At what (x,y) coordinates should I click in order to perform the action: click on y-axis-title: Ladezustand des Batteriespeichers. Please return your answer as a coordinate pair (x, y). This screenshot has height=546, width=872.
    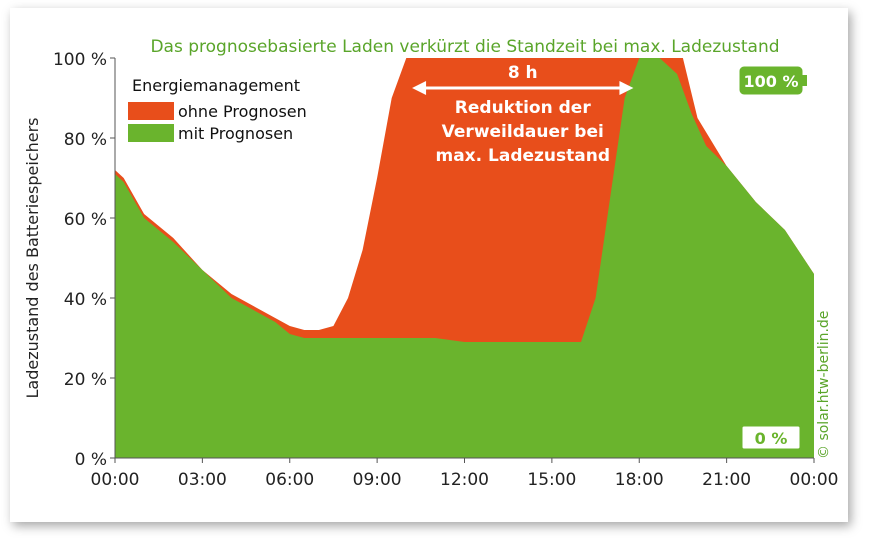
    Looking at the image, I should click on (32, 258).